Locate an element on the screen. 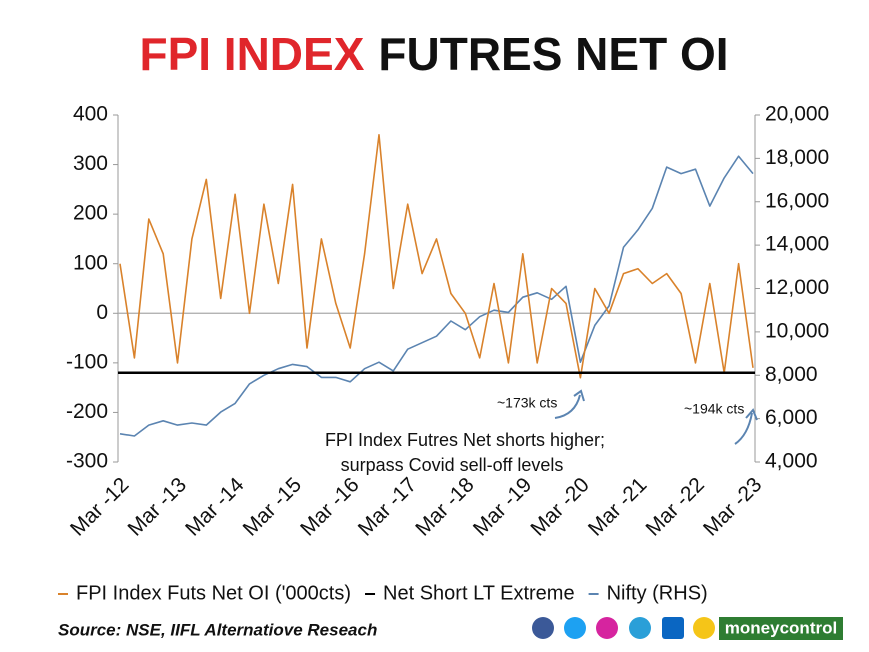  social-icons is located at coordinates (623, 628).